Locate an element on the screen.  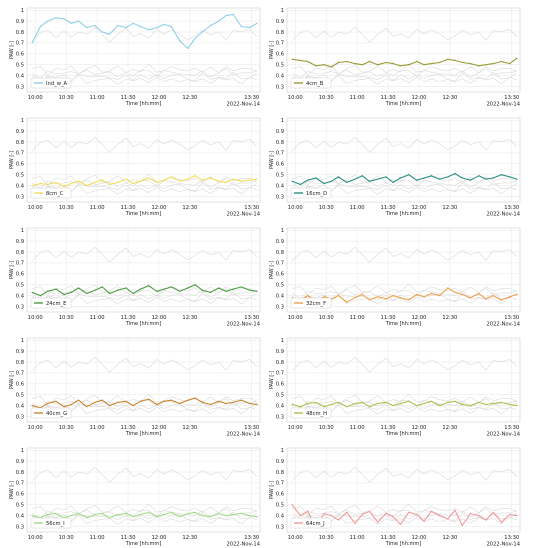
y-tick-label: 0.8 is located at coordinates (20, 143).